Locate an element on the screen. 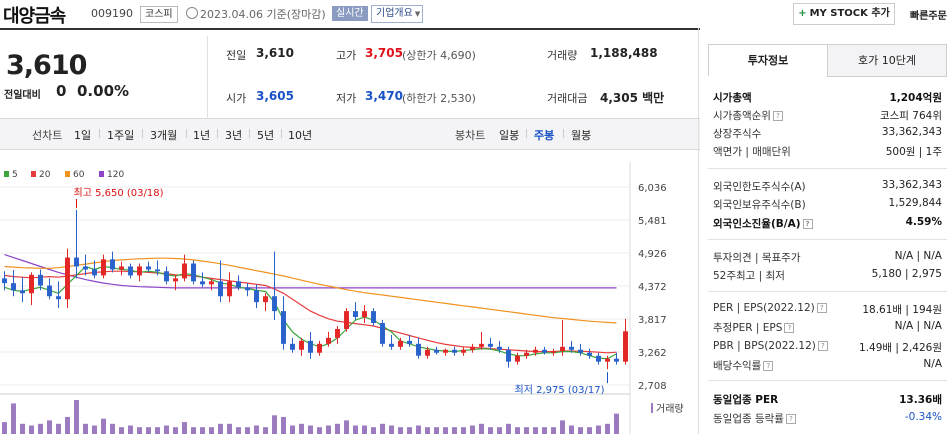 This screenshot has width=947, height=434. add-mystock-button: + MY STOCK 추가 is located at coordinates (844, 14).